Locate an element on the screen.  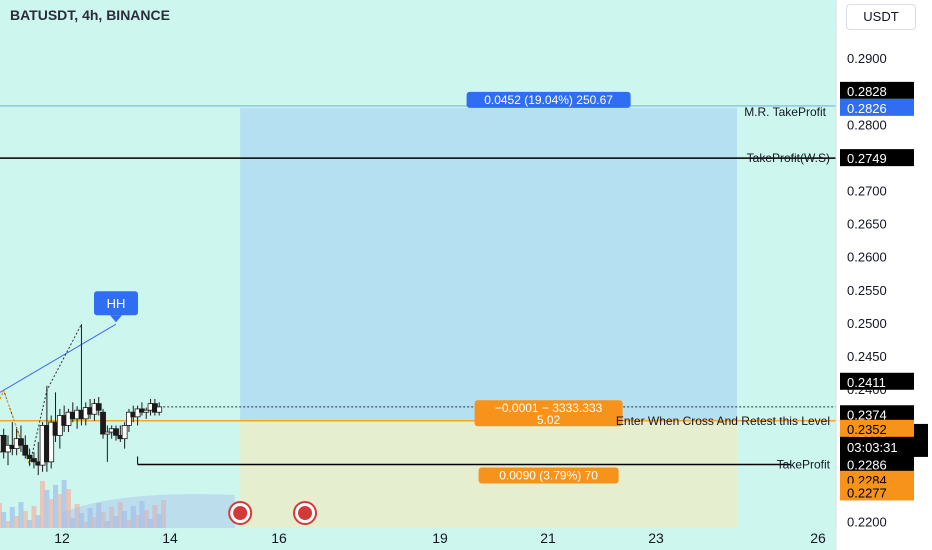
y-tick-label: 0.2600 is located at coordinates (867, 257).